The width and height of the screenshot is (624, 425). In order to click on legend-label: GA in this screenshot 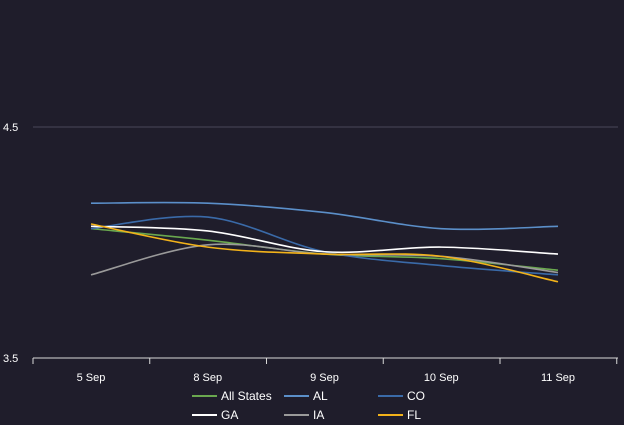, I will do `click(229, 415)`.